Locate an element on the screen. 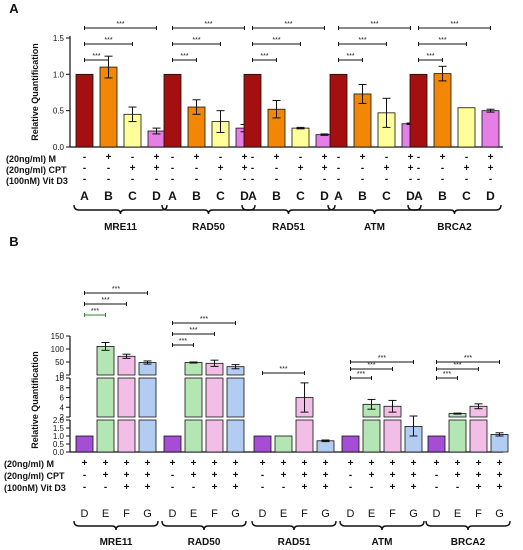 The image size is (523, 550). bar-a-mre11-b is located at coordinates (108, 107).